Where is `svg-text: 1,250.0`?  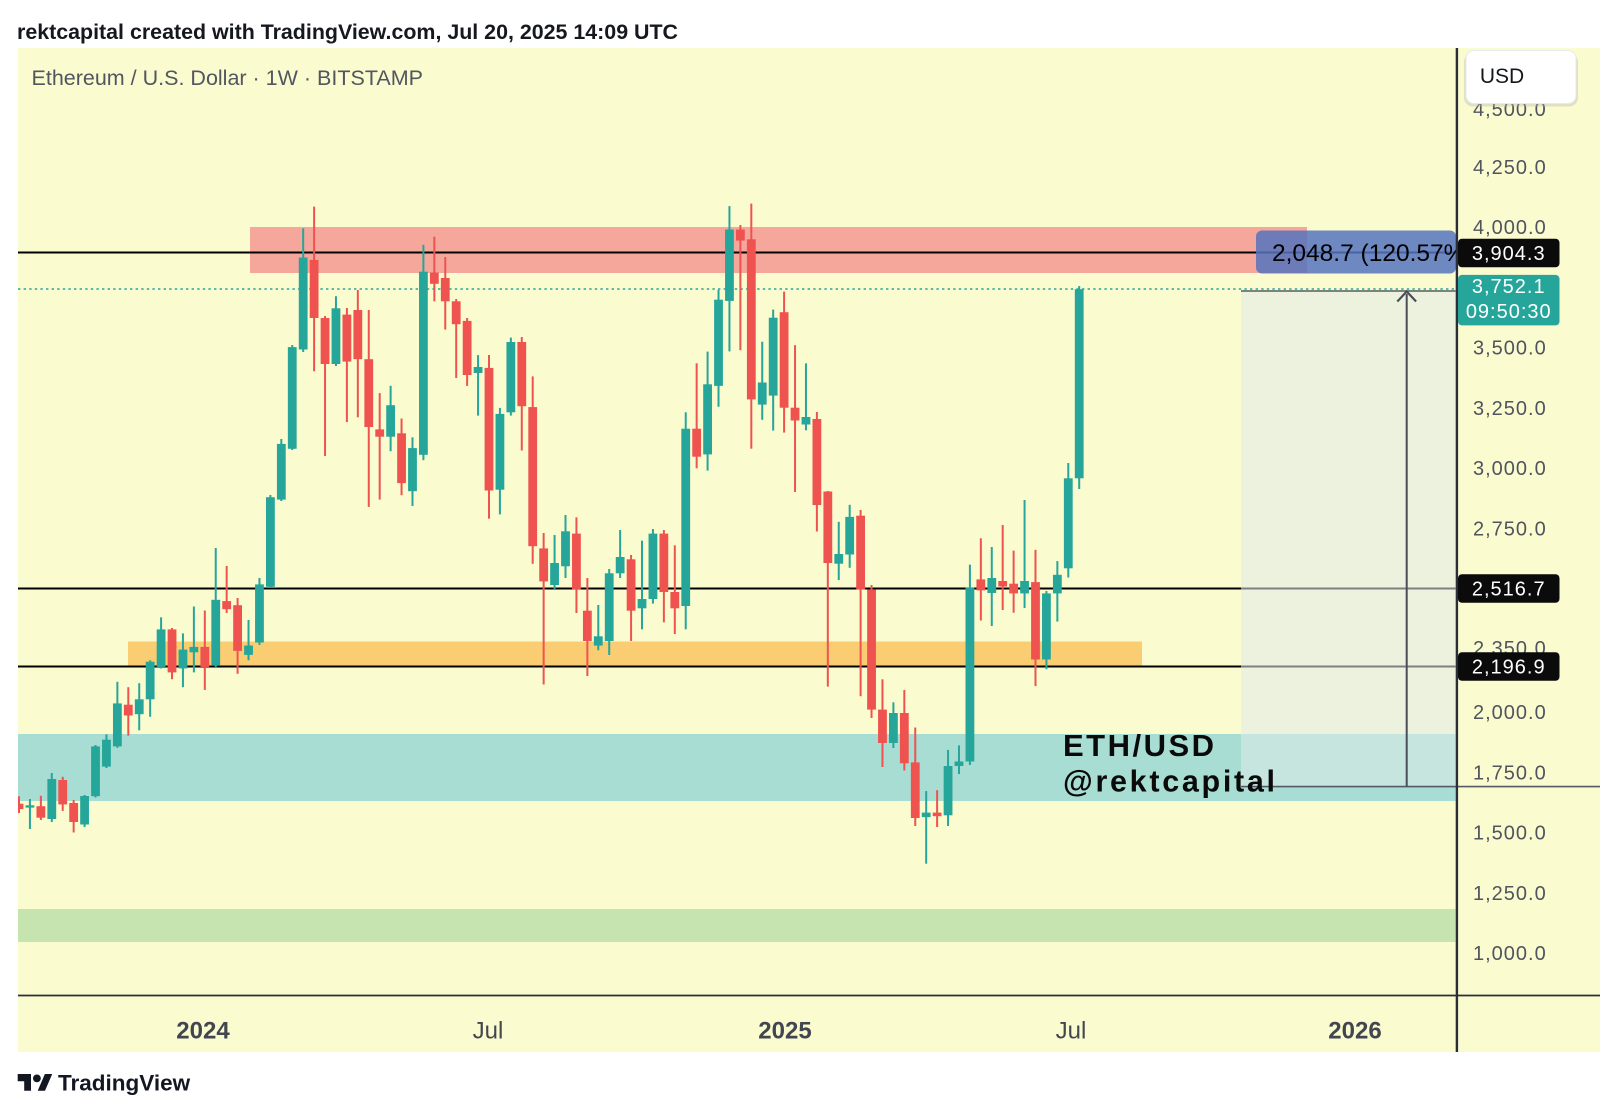 svg-text: 1,250.0 is located at coordinates (1510, 894).